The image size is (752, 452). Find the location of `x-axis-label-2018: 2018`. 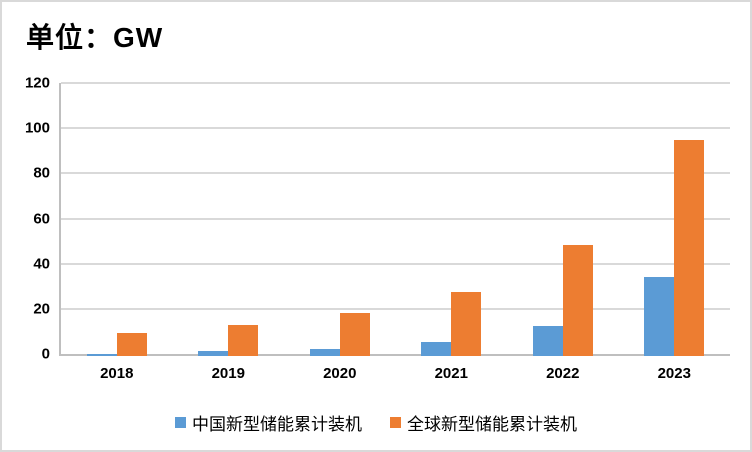

x-axis-label-2018: 2018 is located at coordinates (117, 373).